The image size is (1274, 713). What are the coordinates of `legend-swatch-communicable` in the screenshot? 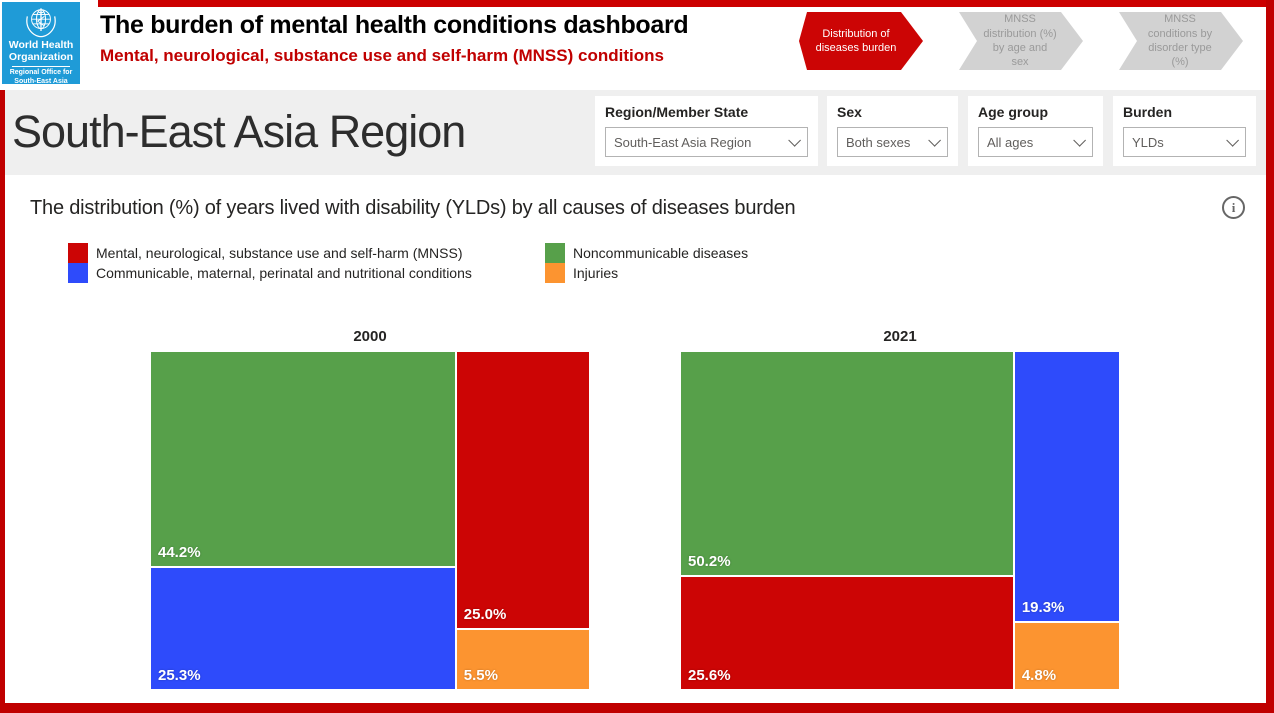 It's located at (78, 273).